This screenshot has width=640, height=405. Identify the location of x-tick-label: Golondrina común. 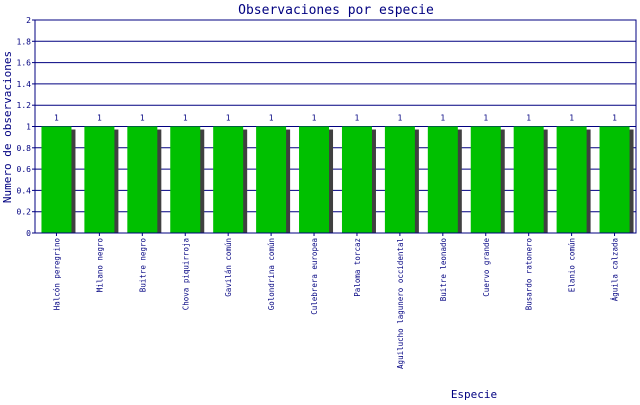
(271, 274).